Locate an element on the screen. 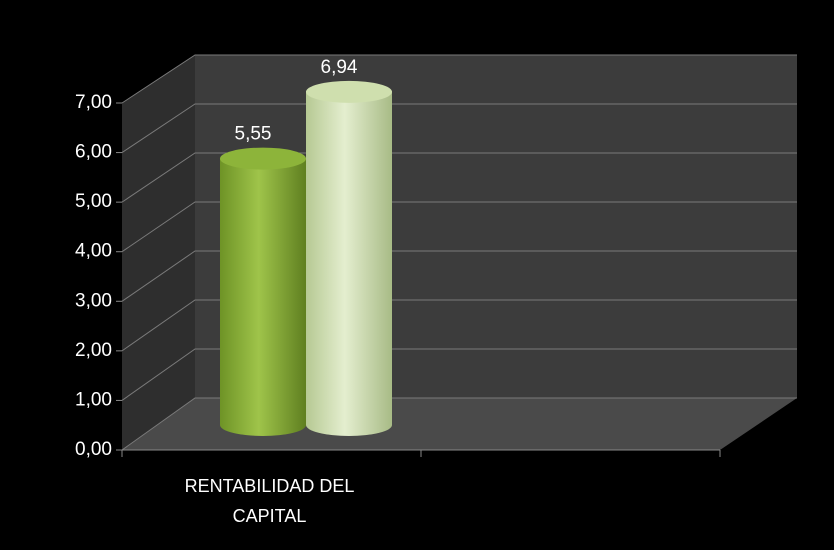  x-tick-label: RENTABILIDAD DEL CAPITAL is located at coordinates (269, 501).